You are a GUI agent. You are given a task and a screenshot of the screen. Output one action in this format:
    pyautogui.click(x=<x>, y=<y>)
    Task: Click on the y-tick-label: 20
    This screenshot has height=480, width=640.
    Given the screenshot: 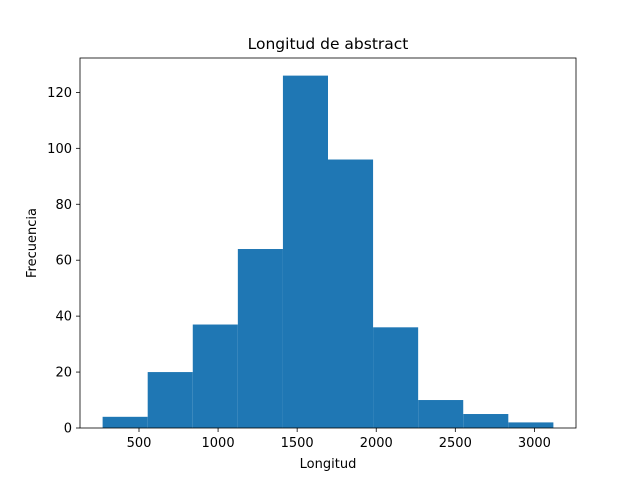 What is the action you would take?
    pyautogui.click(x=63, y=373)
    